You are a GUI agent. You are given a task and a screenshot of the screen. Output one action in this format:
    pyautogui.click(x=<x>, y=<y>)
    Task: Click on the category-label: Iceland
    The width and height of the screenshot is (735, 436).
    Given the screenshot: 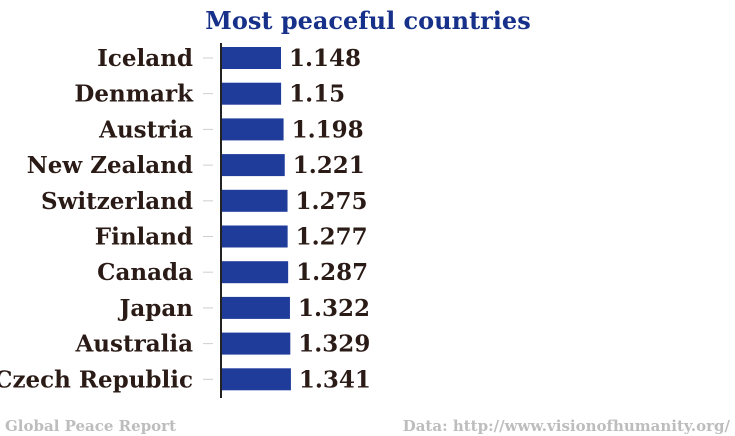 What is the action you would take?
    pyautogui.click(x=145, y=58)
    